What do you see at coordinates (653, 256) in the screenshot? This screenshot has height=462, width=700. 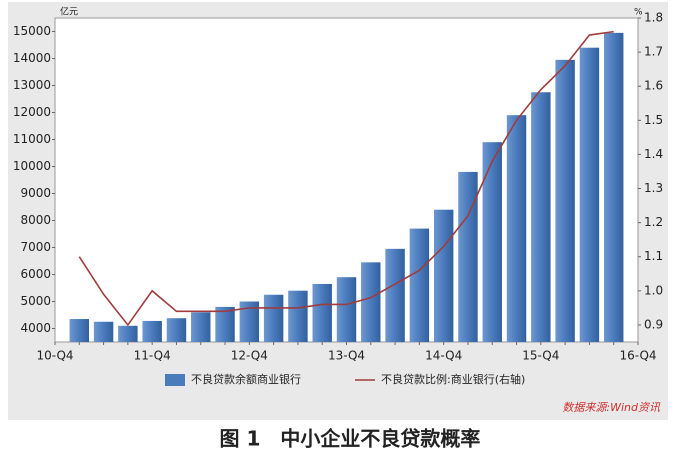 I see `y2-tick-label: 1.1` at bounding box center [653, 256].